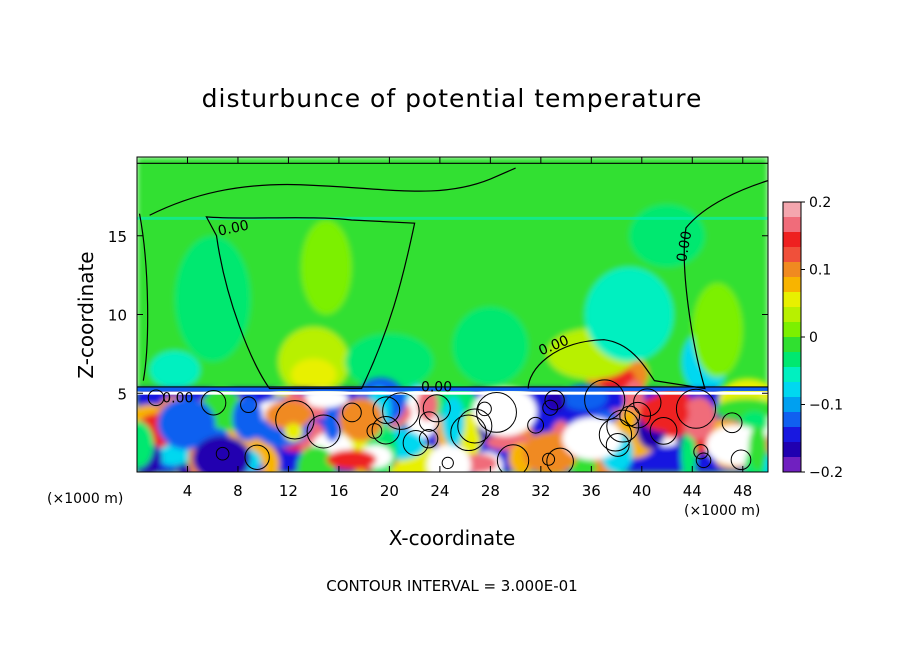 This screenshot has height=654, width=904. What do you see at coordinates (85, 499) in the screenshot?
I see `x-unit-label-left: (×1000 m)` at bounding box center [85, 499].